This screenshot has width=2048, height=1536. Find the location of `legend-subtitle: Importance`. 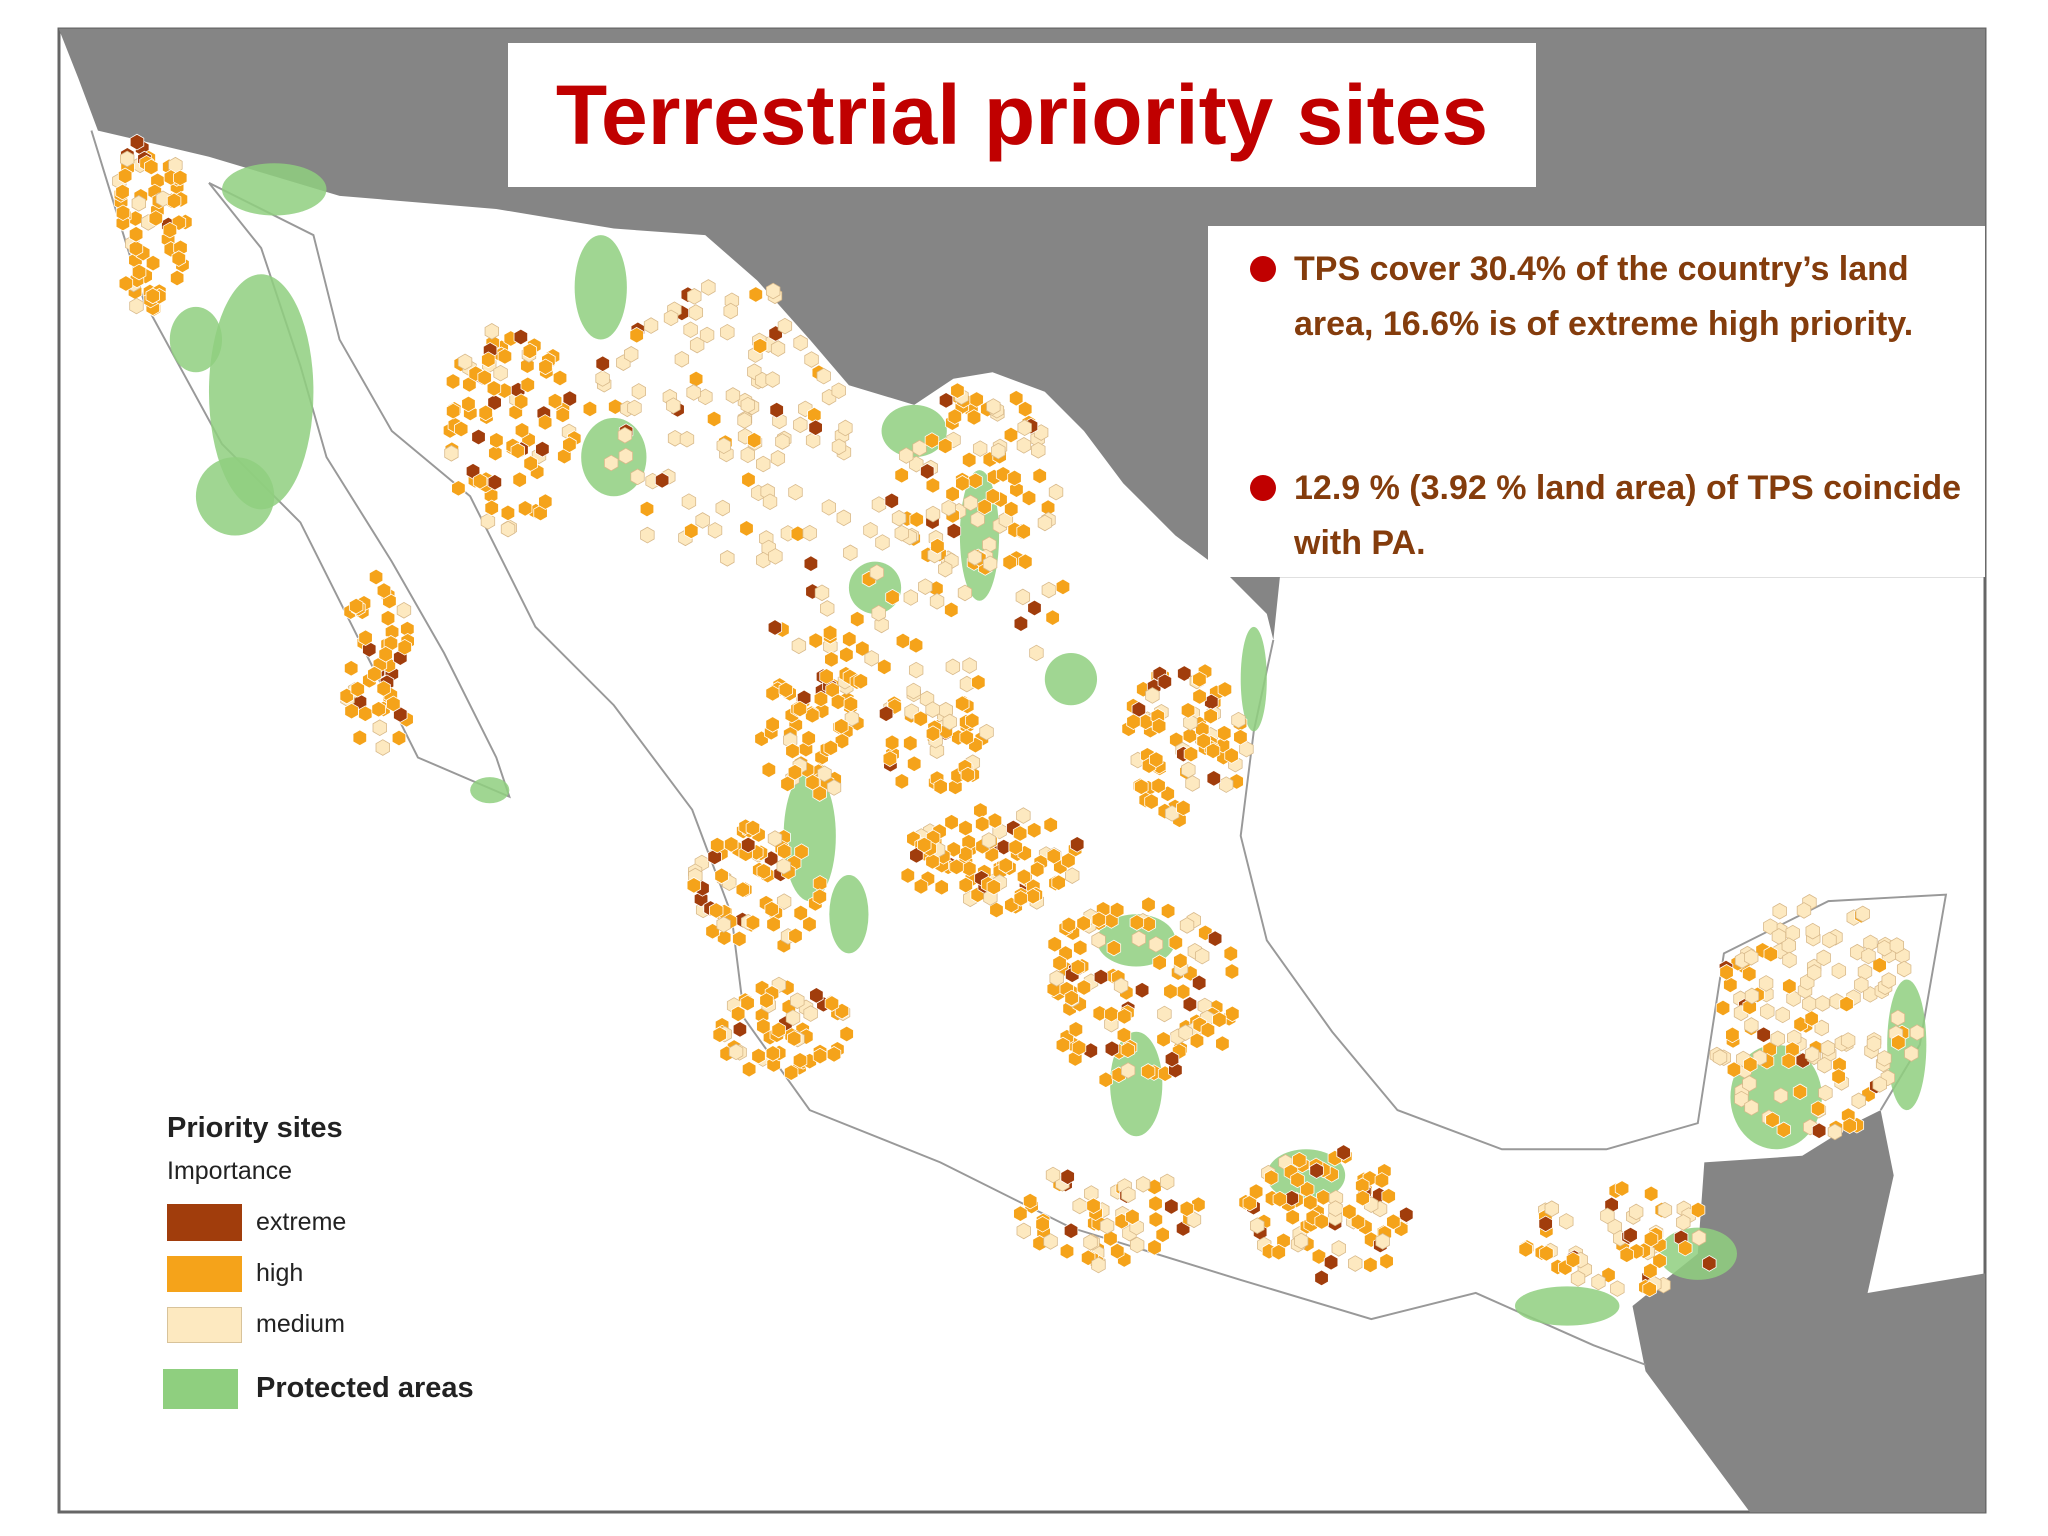

legend-subtitle: Importance is located at coordinates (230, 1171).